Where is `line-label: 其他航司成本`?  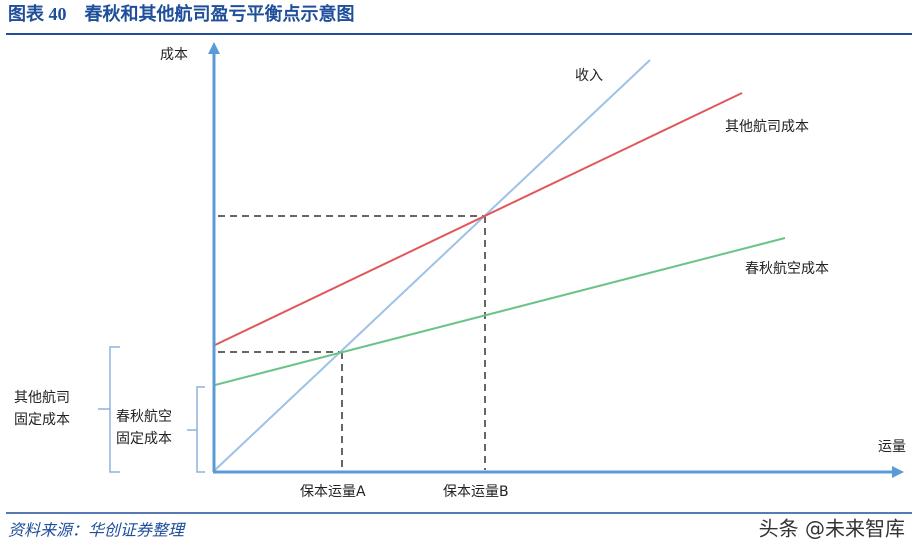
line-label: 其他航司成本 is located at coordinates (767, 127).